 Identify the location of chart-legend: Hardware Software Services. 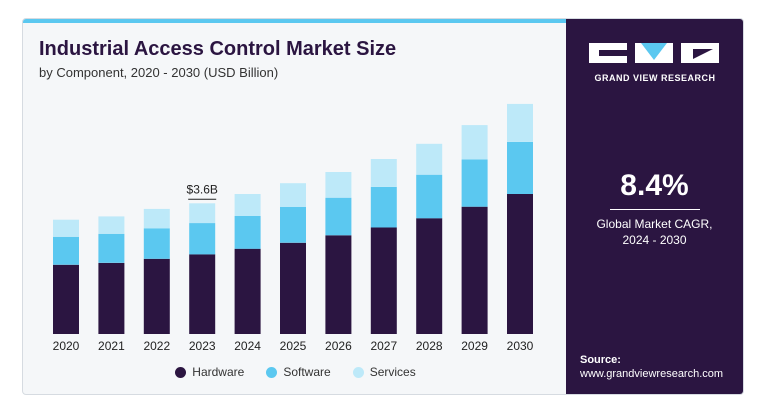
(295, 372).